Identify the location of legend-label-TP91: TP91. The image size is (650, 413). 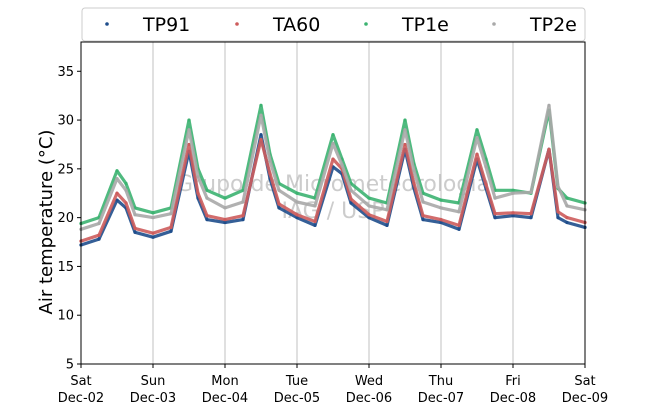
(166, 25).